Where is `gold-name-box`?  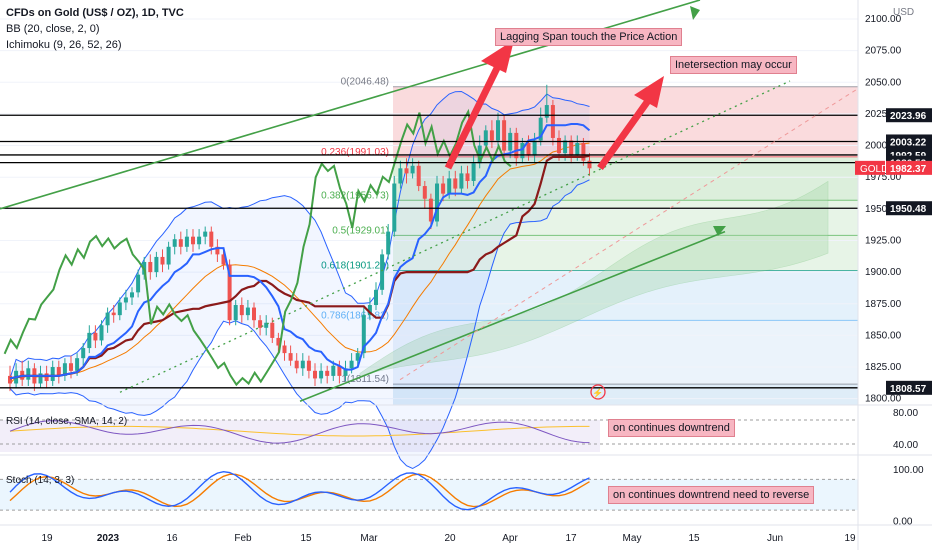
gold-name-box is located at coordinates (870, 167).